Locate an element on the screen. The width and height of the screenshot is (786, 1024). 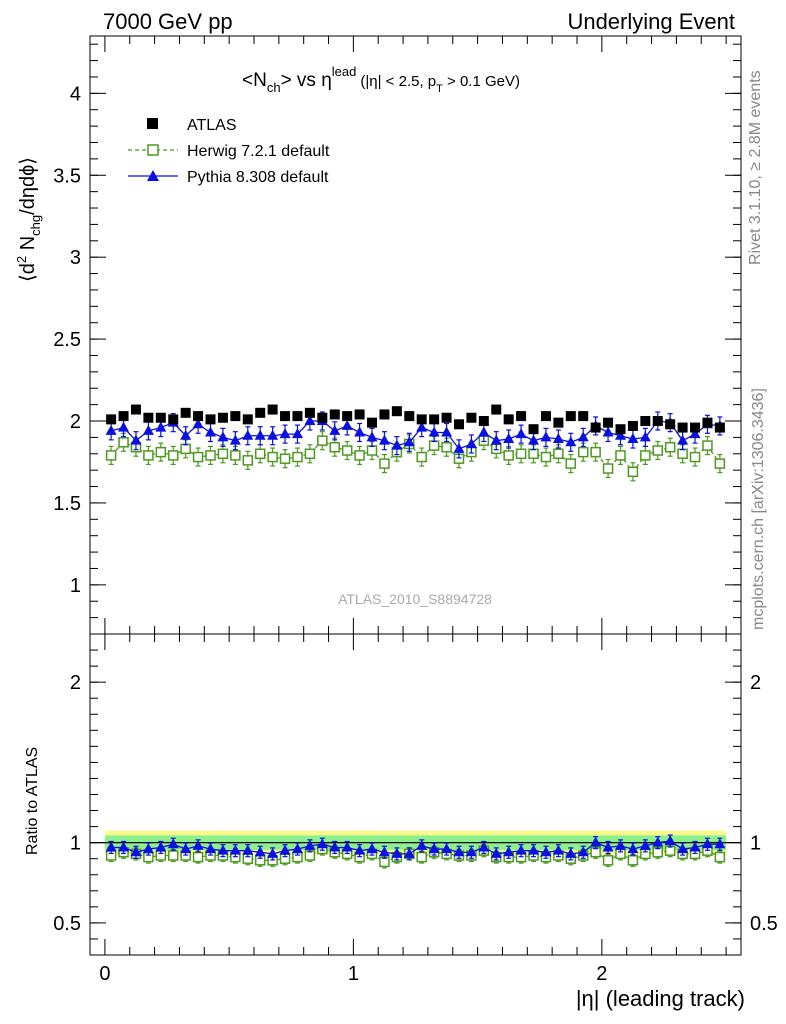
x-tick-label: 2 is located at coordinates (601, 974).